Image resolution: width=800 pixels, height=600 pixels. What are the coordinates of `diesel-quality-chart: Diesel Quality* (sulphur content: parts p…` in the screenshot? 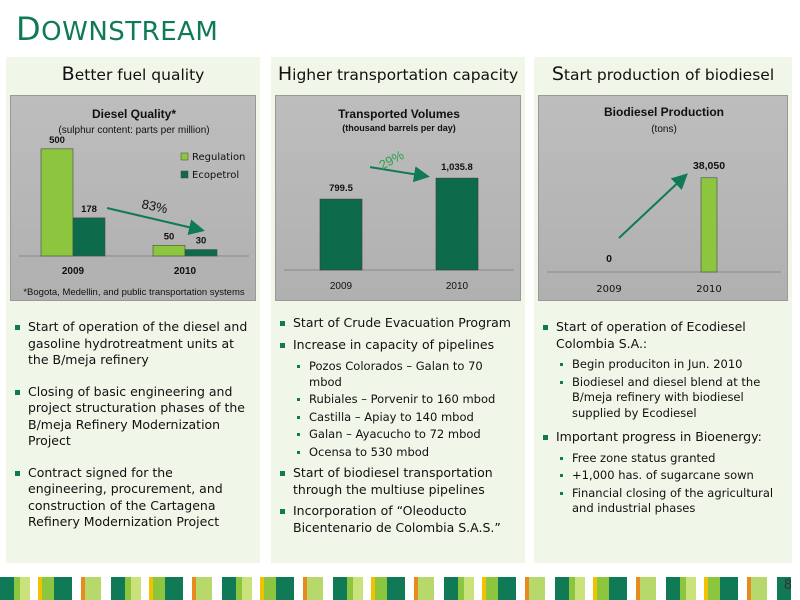 It's located at (134, 202).